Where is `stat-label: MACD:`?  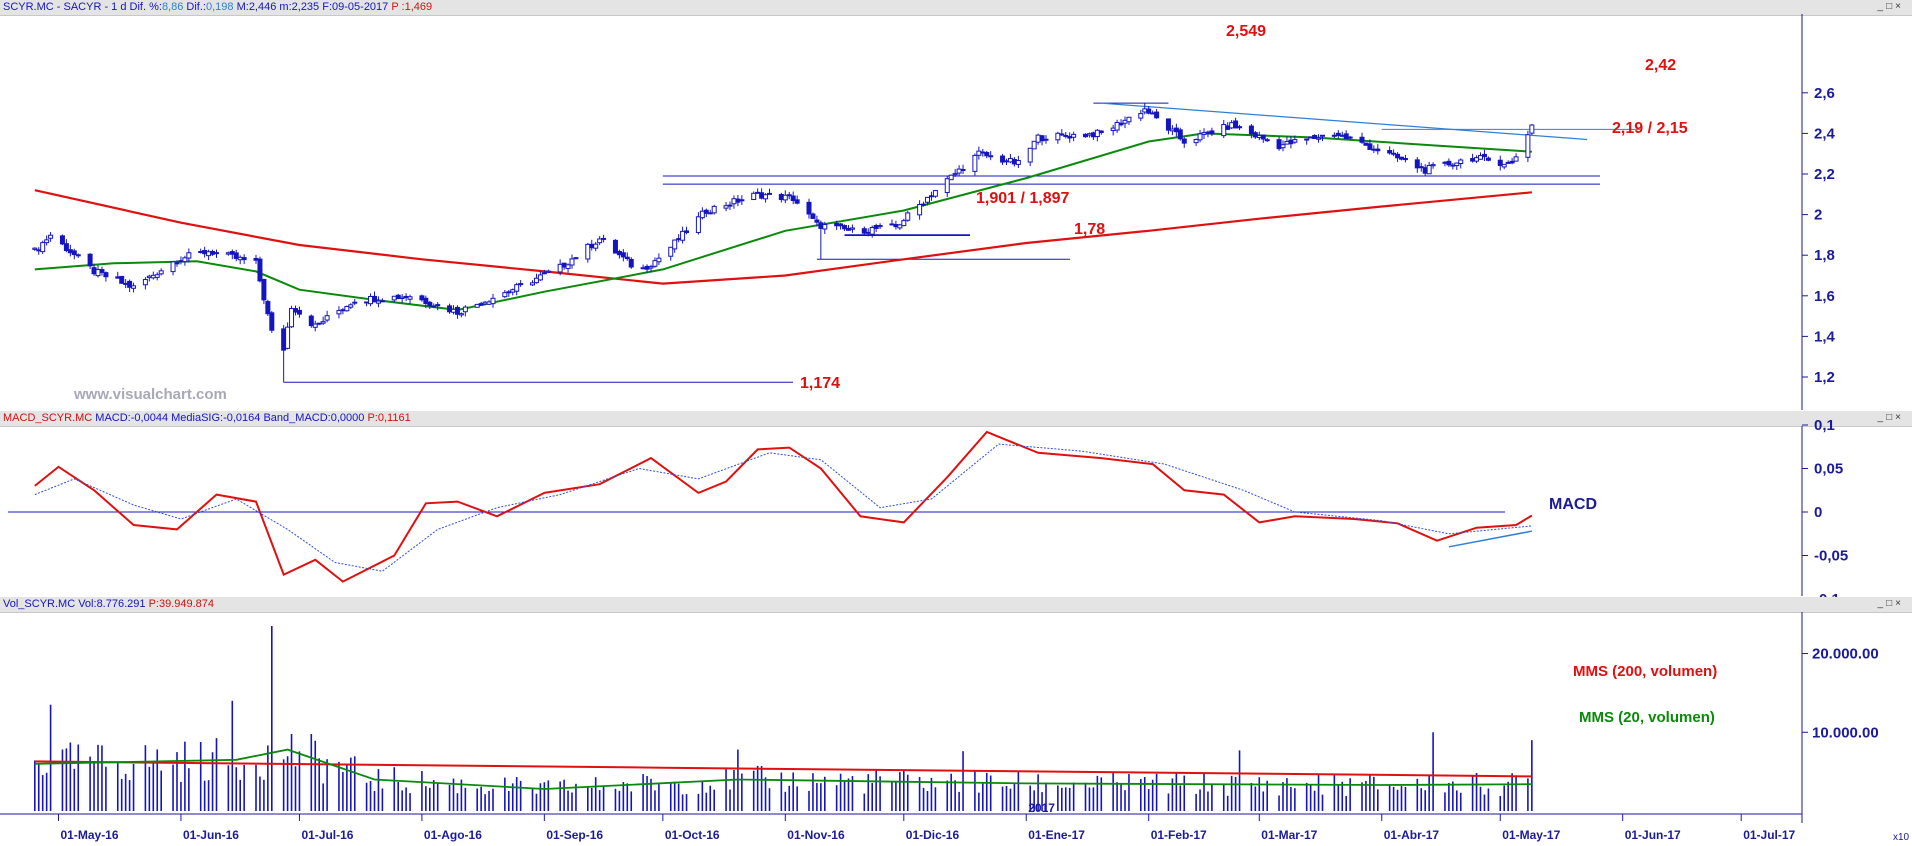 stat-label: MACD: is located at coordinates (113, 418).